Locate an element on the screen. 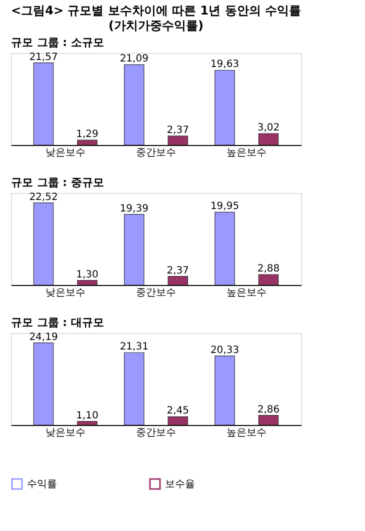  data-label: 22,52 is located at coordinates (43, 197).